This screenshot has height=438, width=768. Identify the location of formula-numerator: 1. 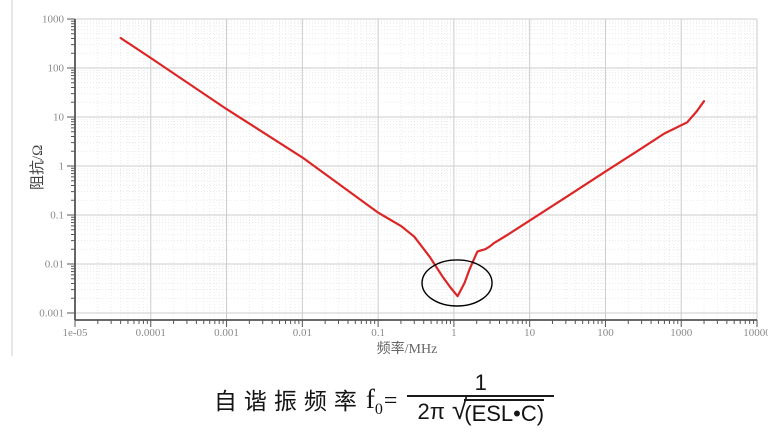
(480, 383).